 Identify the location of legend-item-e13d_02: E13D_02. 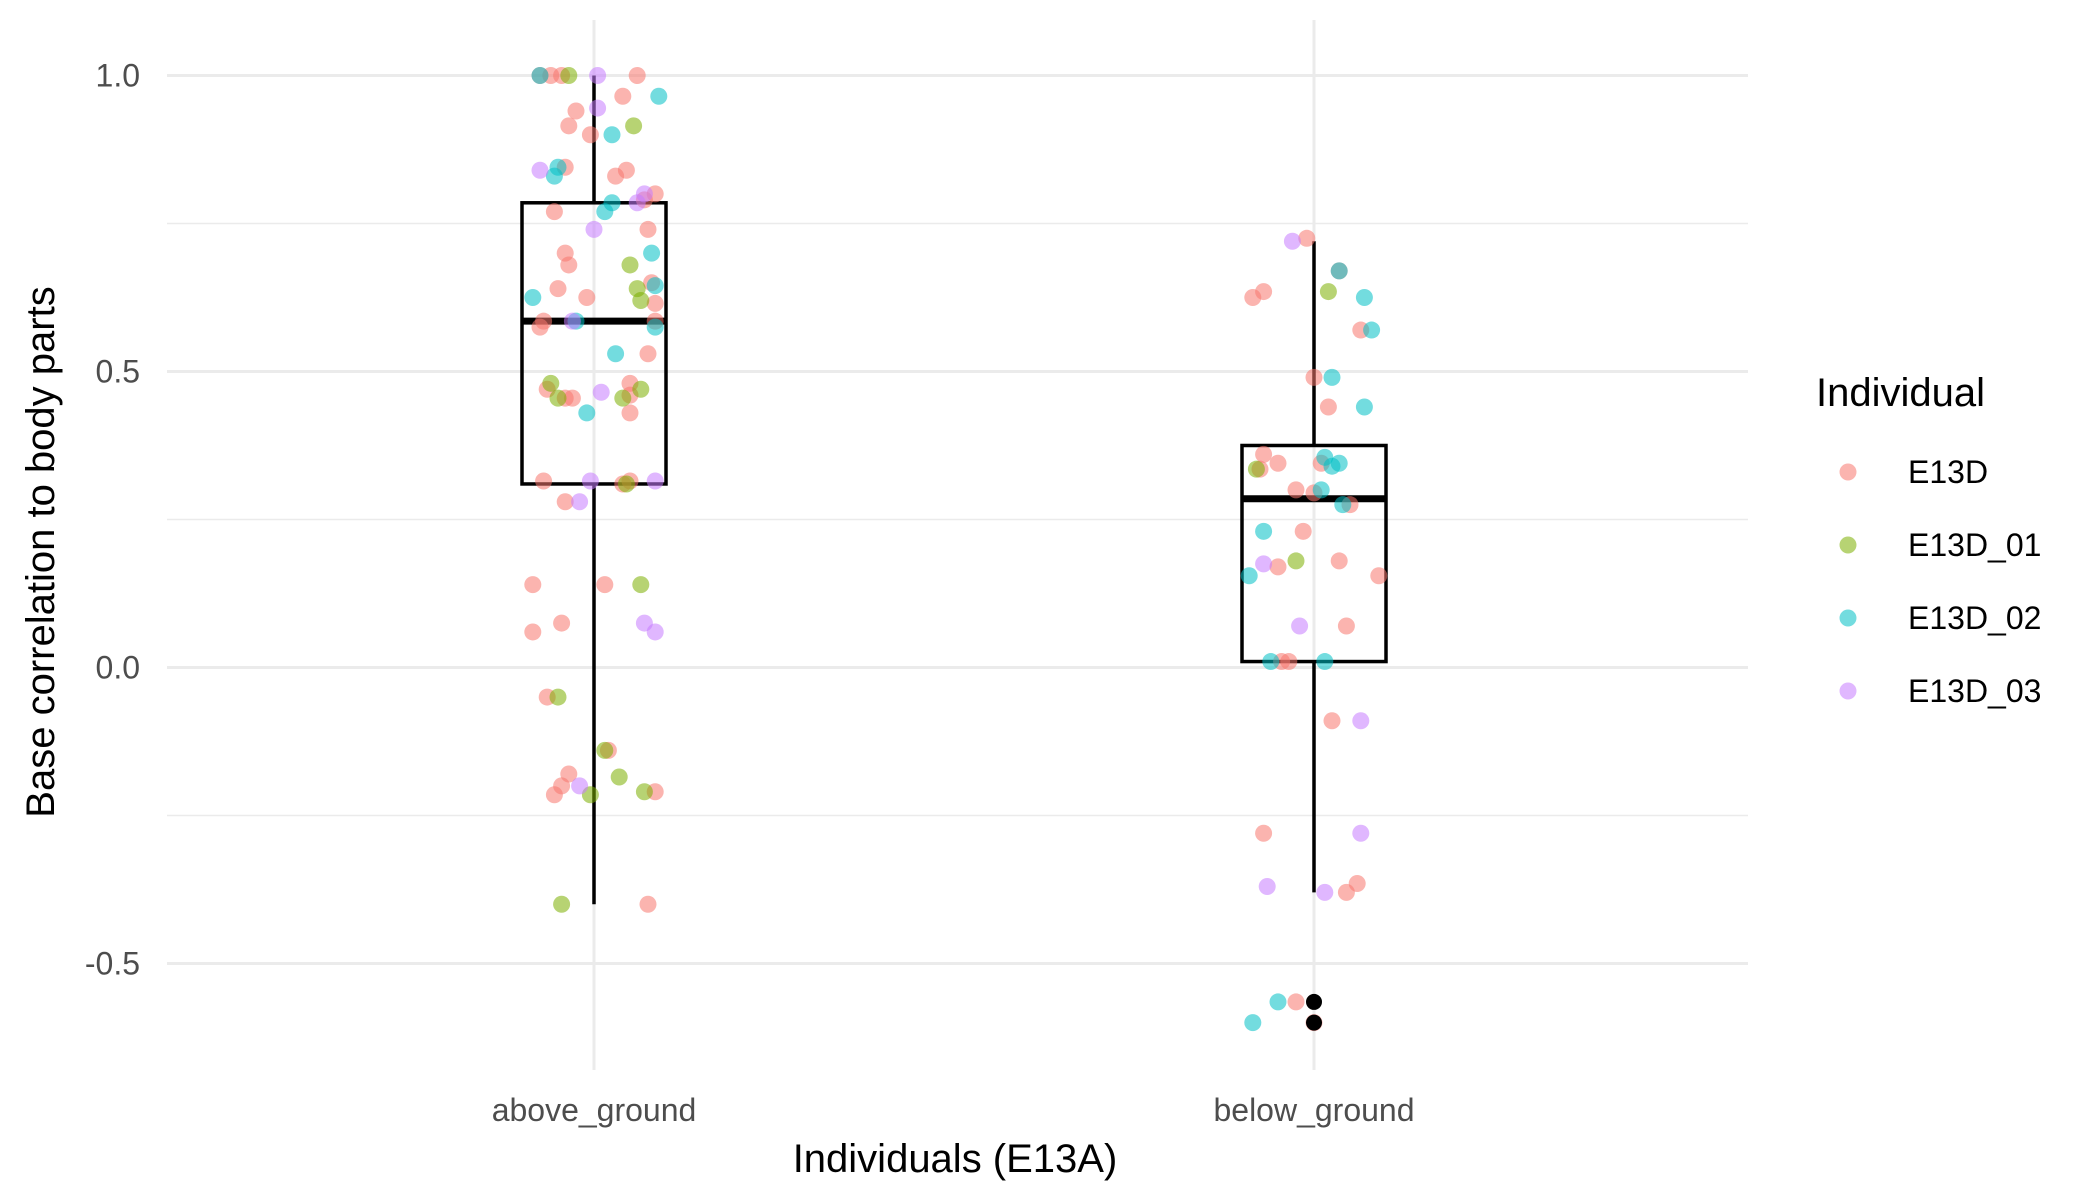
(1940, 618).